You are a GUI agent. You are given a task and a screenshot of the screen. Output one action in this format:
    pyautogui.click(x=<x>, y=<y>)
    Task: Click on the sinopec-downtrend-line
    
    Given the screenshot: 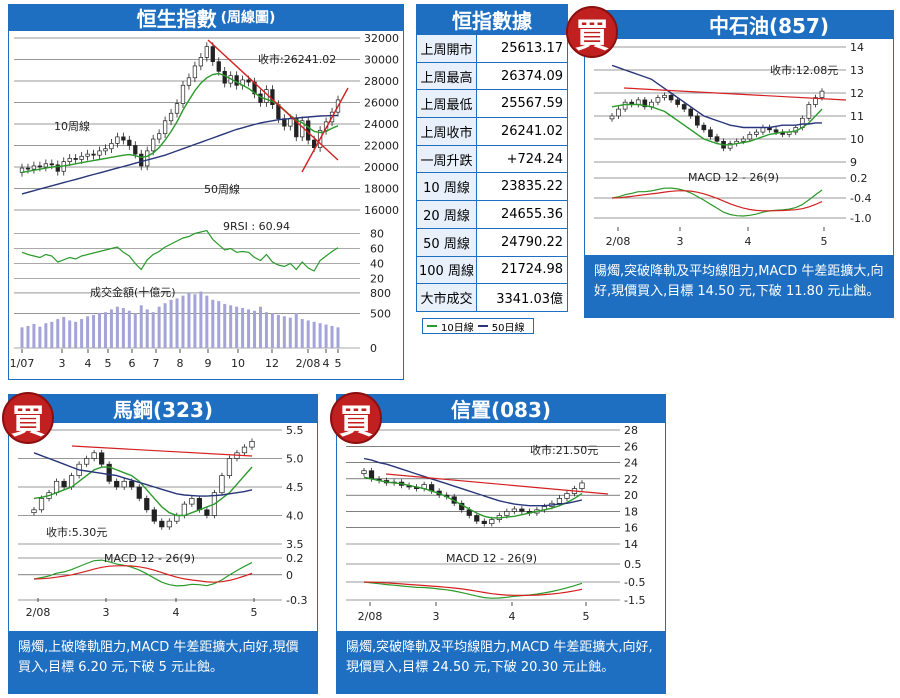 What is the action you would take?
    pyautogui.click(x=735, y=94)
    